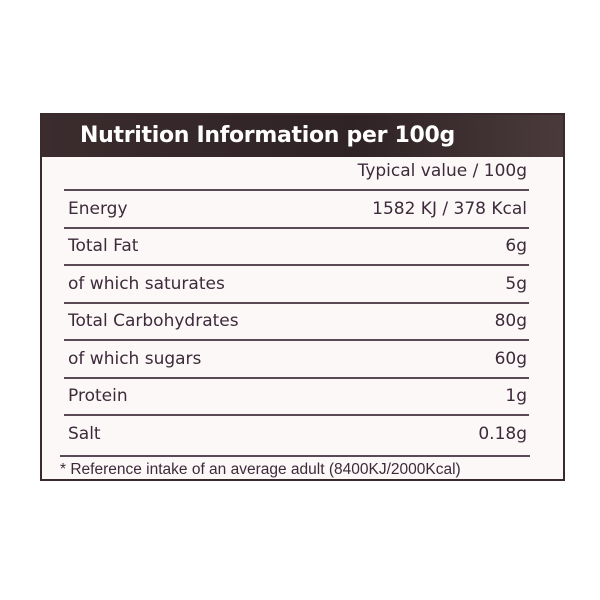 The height and width of the screenshot is (600, 600). Describe the element at coordinates (296, 283) in the screenshot. I see `table-row: of which saturates 5g` at that location.